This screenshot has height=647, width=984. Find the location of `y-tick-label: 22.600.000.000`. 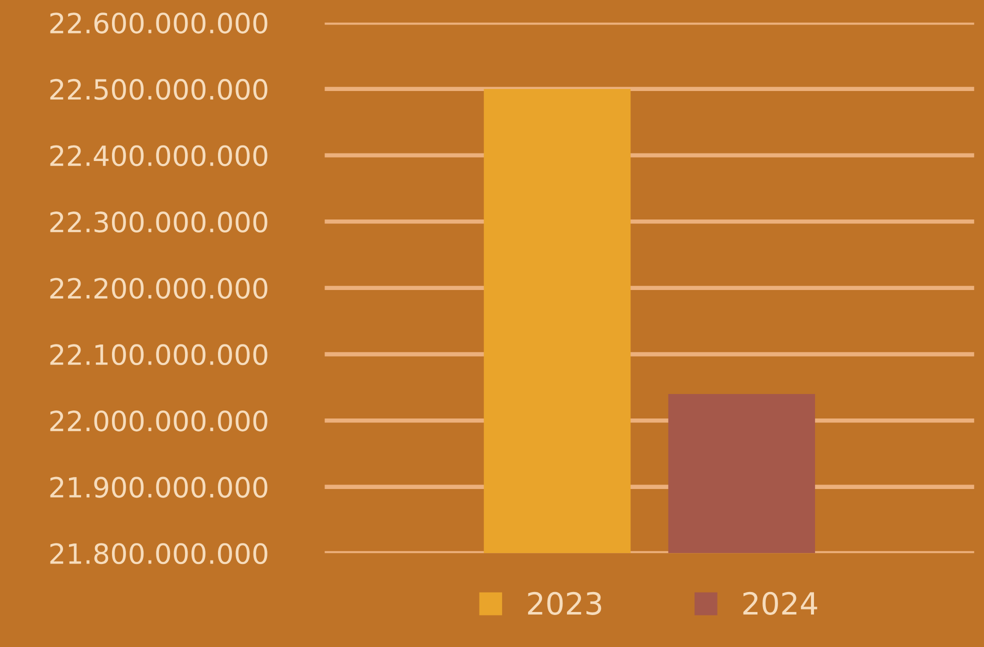

y-tick-label: 22.600.000.000 is located at coordinates (159, 23).